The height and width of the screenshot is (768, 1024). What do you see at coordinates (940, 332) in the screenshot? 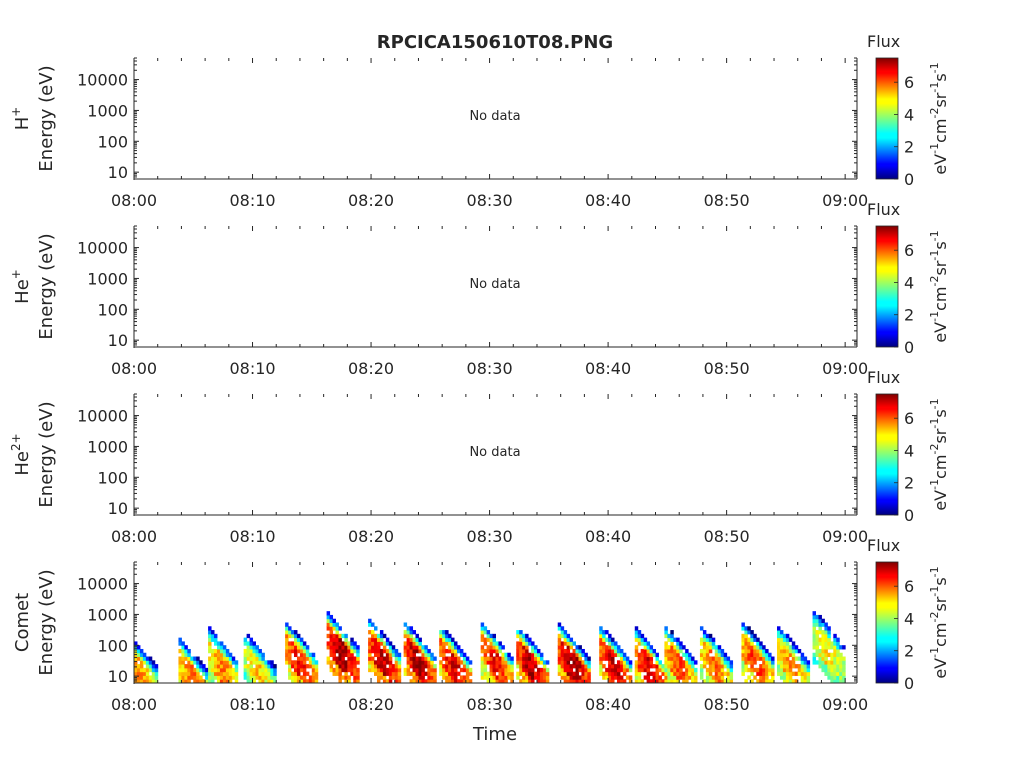
I see `unit-base: eV` at bounding box center [940, 332].